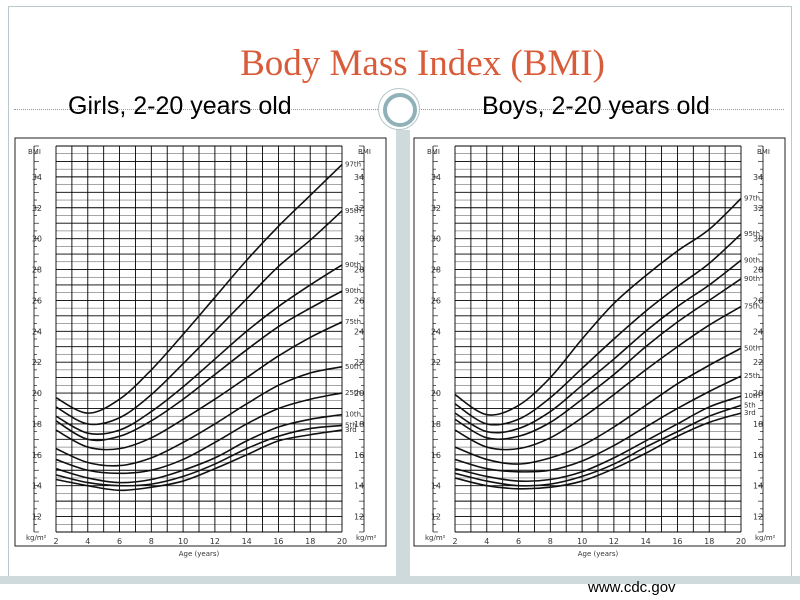 Image resolution: width=800 pixels, height=600 pixels. What do you see at coordinates (765, 538) in the screenshot?
I see `y-unit-label-right: kg/m²` at bounding box center [765, 538].